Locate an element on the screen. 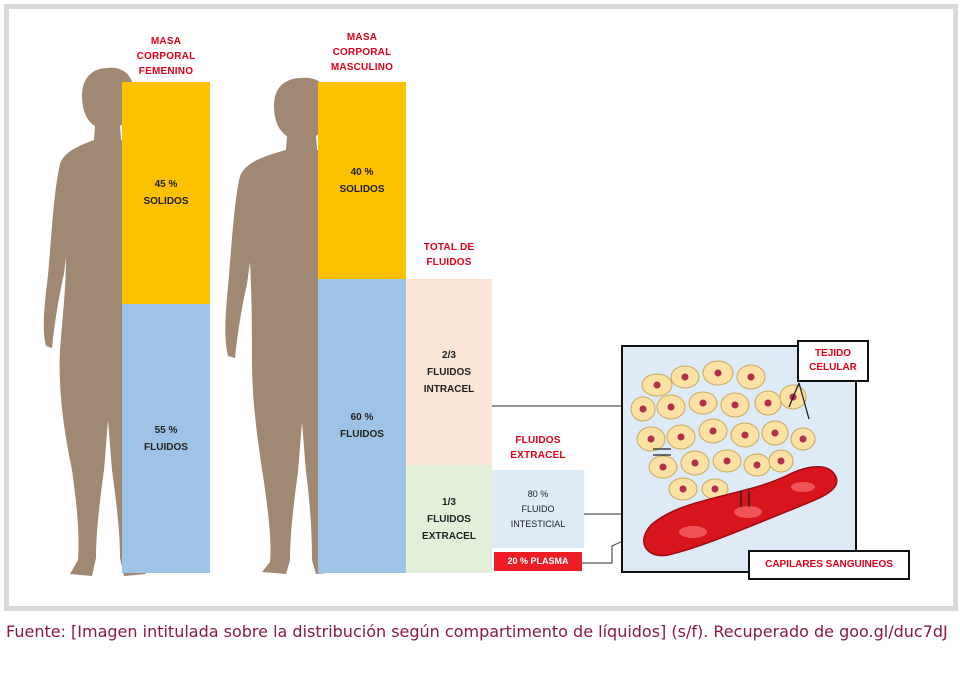 This screenshot has width=960, height=677. intracel-block: 2/3 FLUIDOS INTRACEL is located at coordinates (449, 372).